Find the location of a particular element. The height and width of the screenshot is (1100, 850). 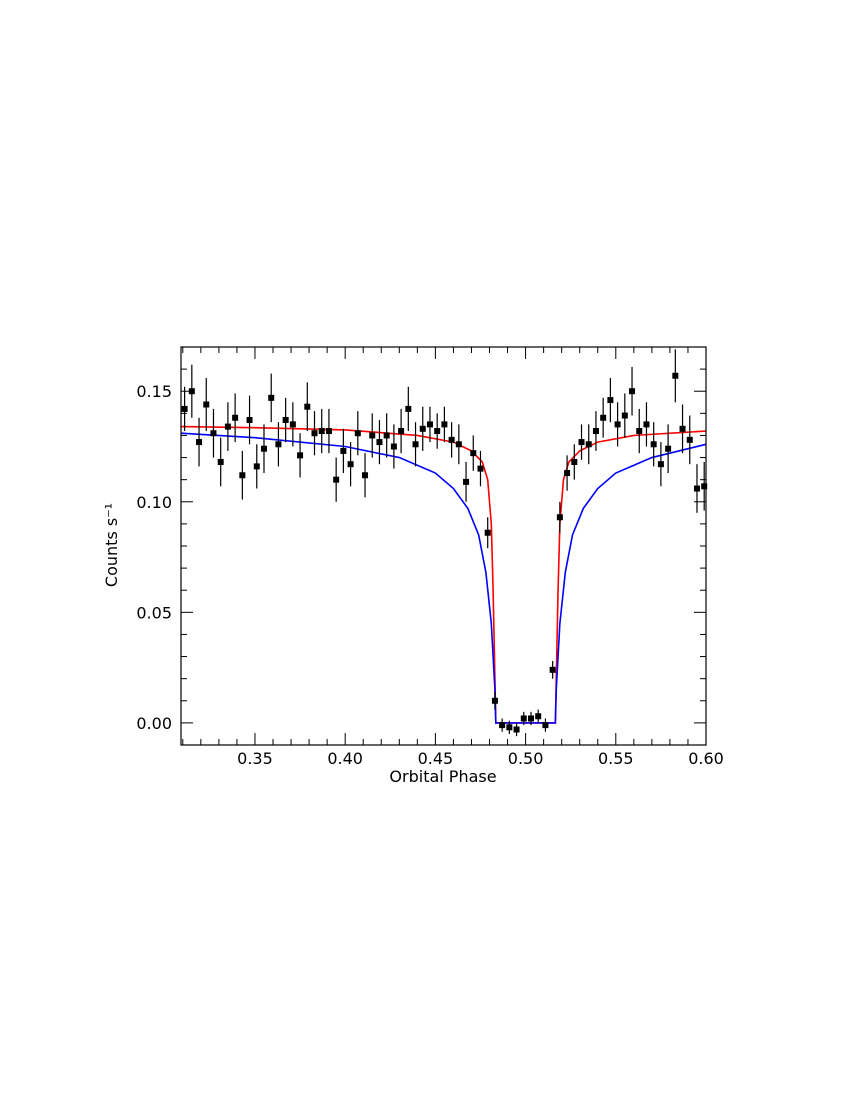

x-tick-label: 0.35 is located at coordinates (255, 758).